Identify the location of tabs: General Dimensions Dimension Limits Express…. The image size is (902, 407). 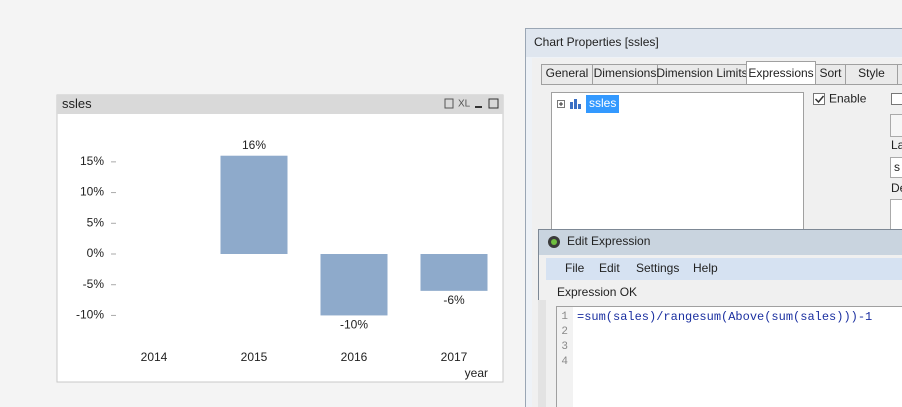
(721, 73).